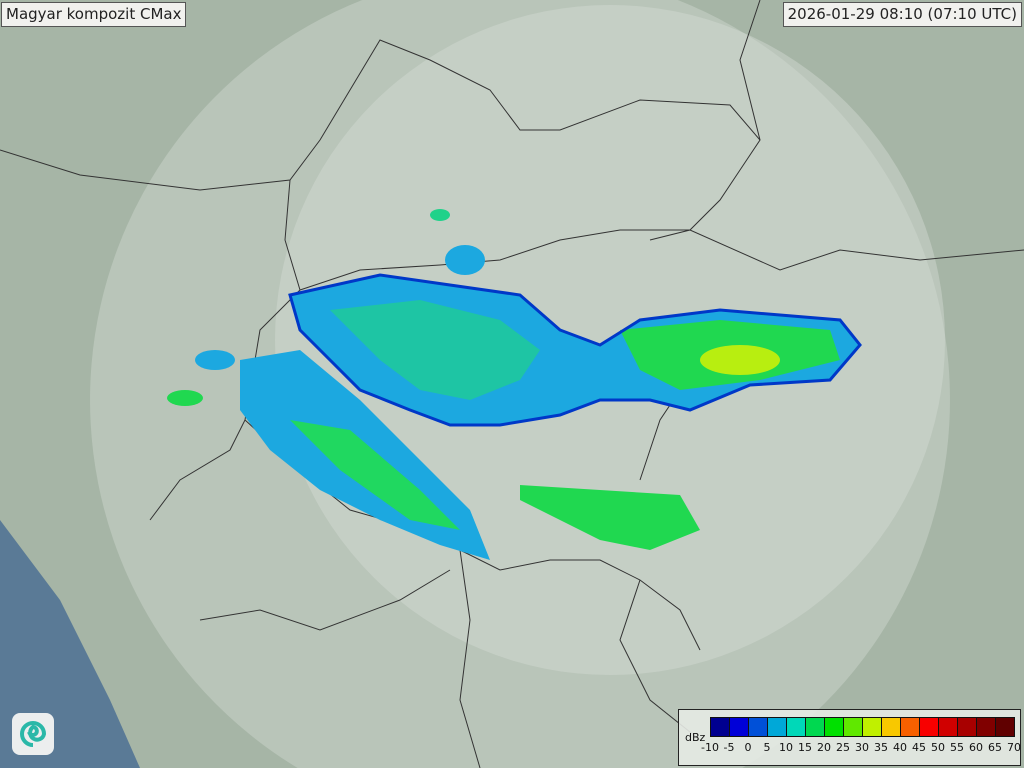  I want to click on legend-tick-label: 20, so click(824, 747).